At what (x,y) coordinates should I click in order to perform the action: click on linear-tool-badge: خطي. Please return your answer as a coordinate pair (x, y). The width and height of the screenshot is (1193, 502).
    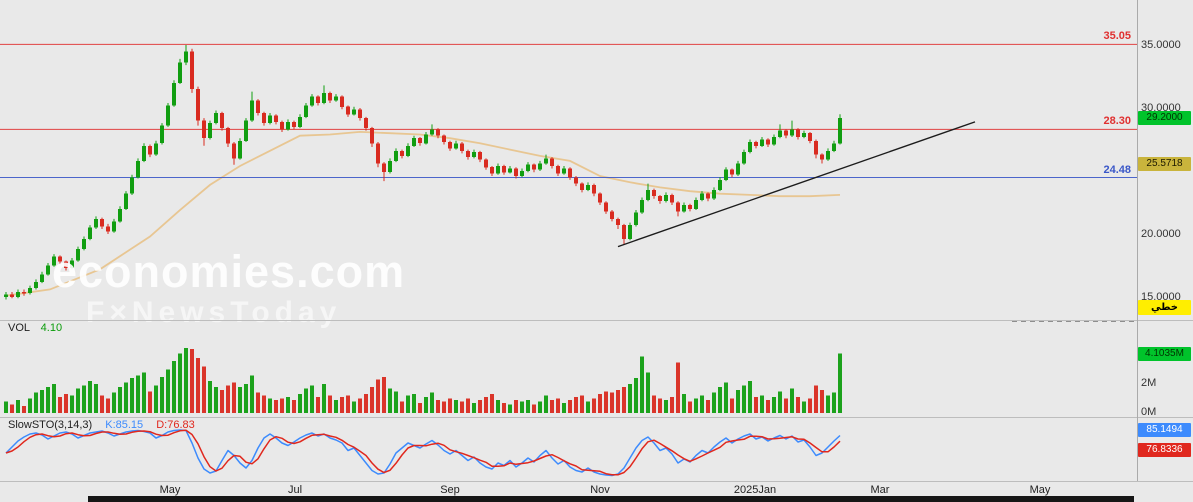
    Looking at the image, I should click on (1164, 307).